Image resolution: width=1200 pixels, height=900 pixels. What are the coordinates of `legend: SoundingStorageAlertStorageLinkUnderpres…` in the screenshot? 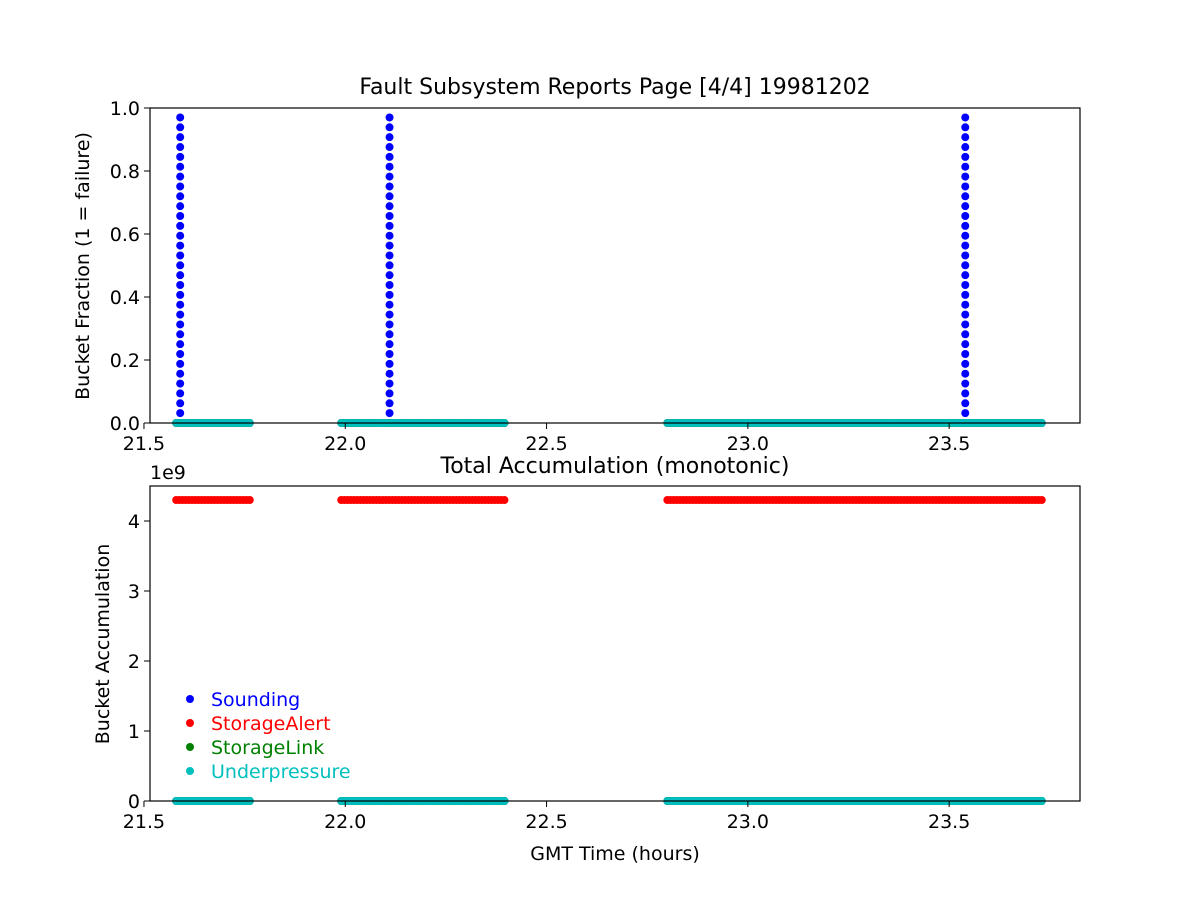 It's located at (268, 736).